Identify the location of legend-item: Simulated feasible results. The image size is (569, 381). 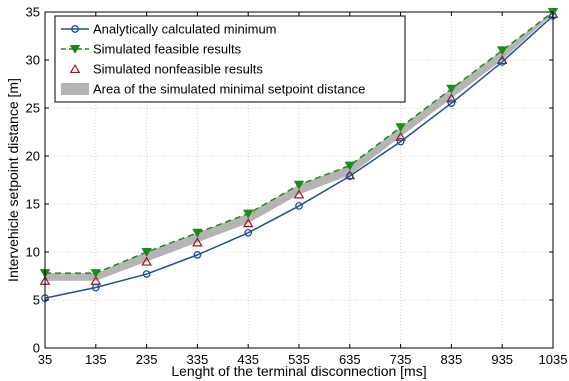
(151, 49).